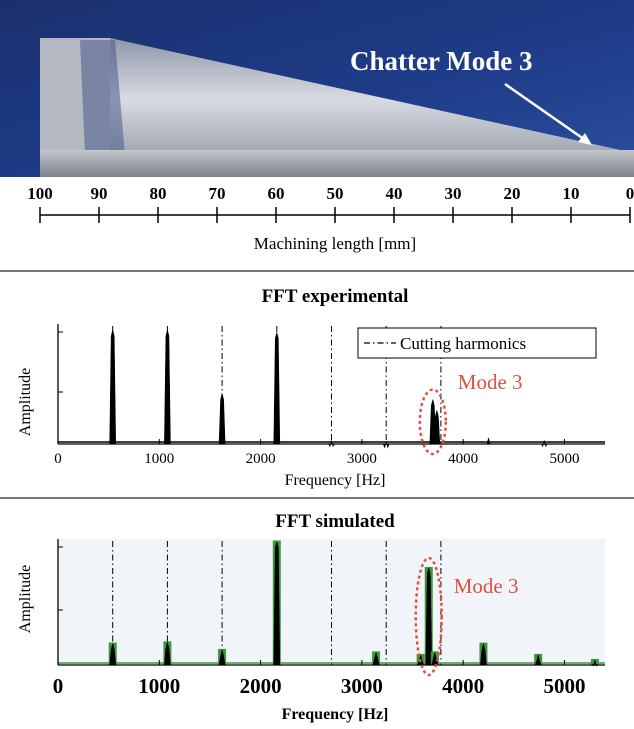  Describe the element at coordinates (335, 193) in the screenshot. I see `ruler-tick-label: 50` at that location.